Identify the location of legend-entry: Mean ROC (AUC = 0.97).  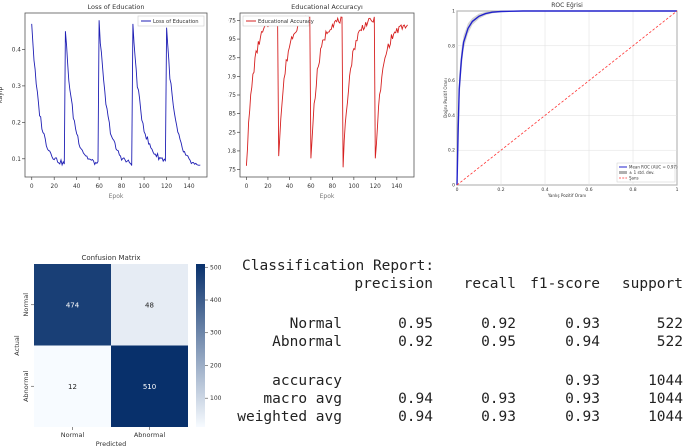
(653, 167).